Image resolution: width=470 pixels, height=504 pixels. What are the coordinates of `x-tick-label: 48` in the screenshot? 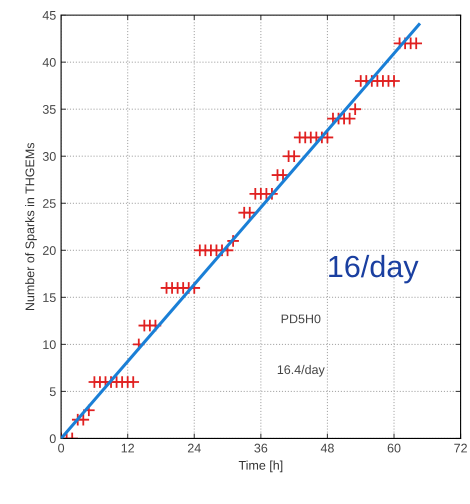 It's located at (327, 448).